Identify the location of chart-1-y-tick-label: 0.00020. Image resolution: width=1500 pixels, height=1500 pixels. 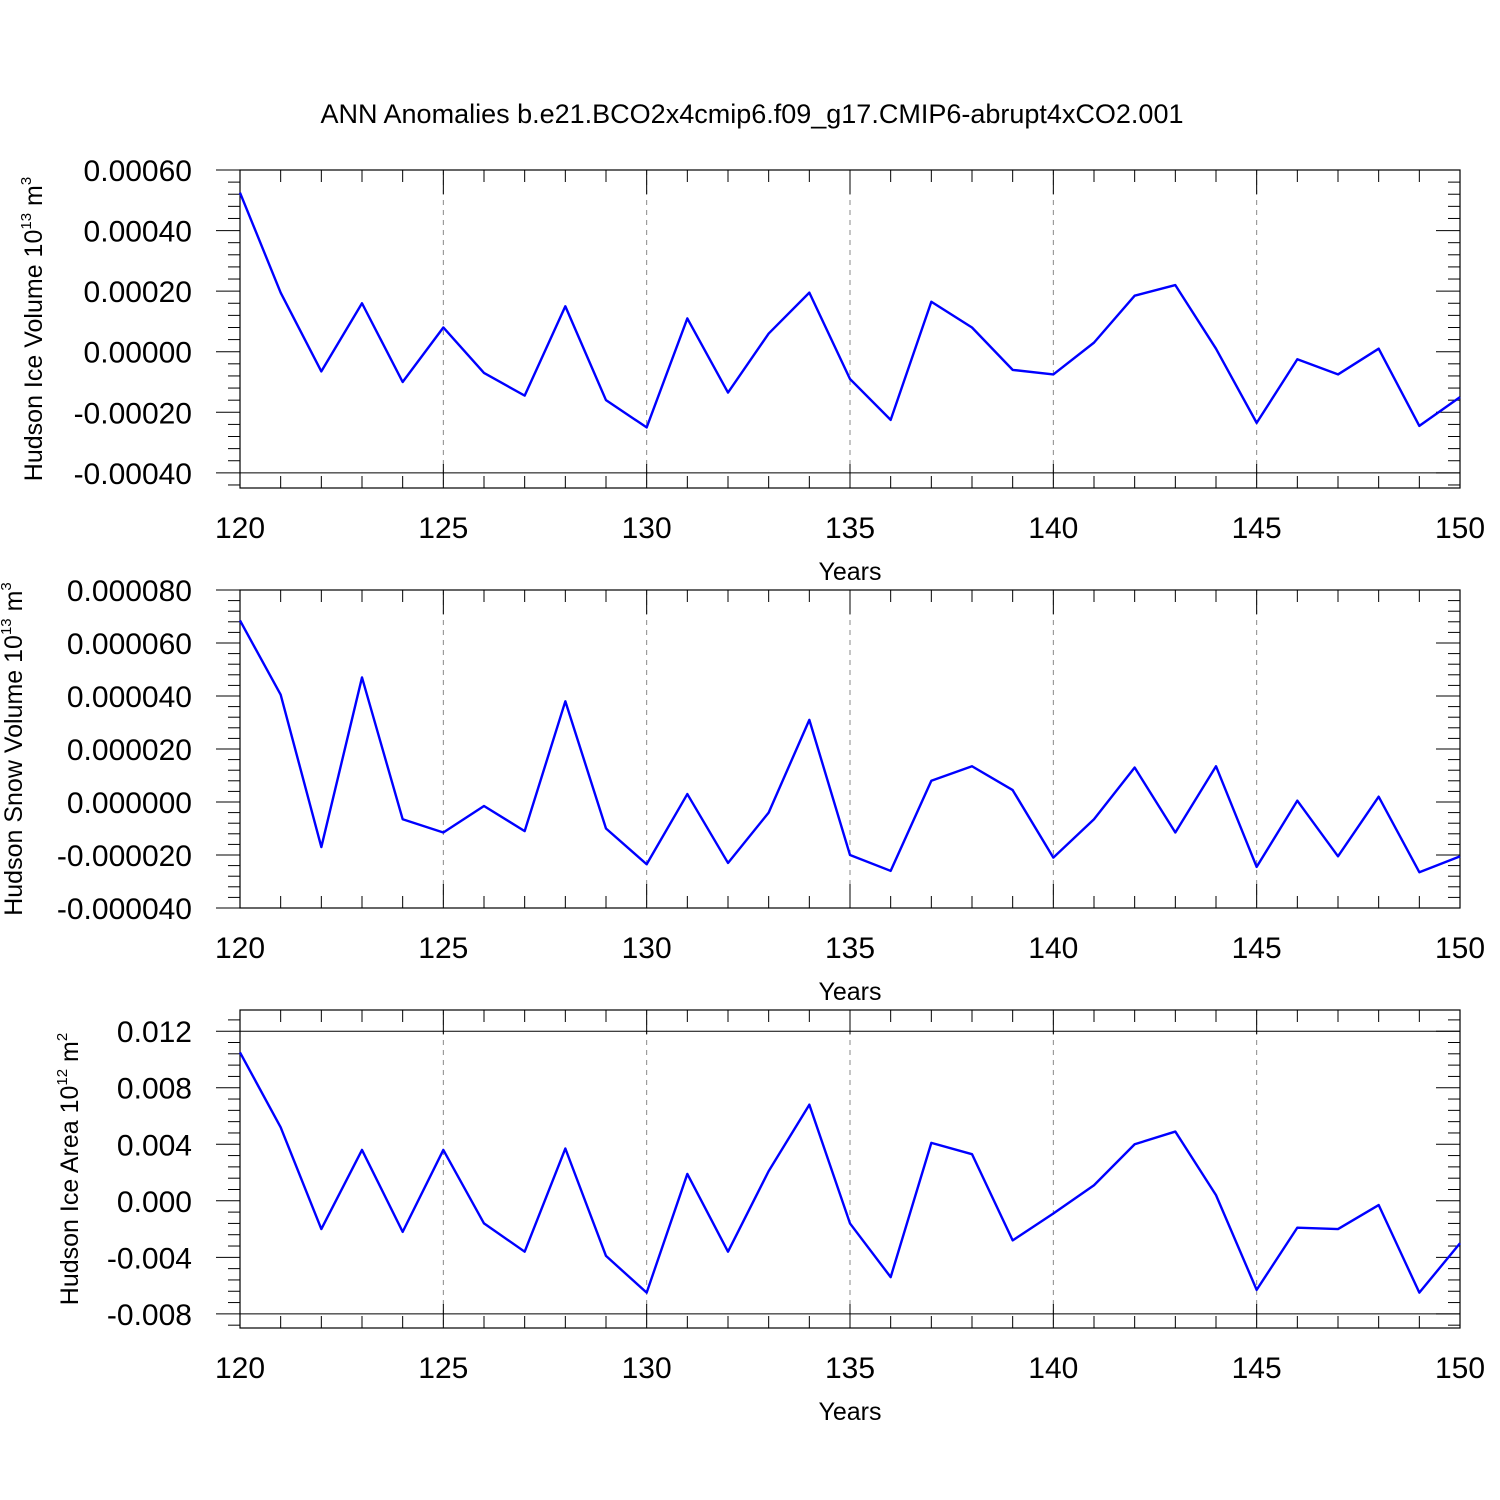
(138, 292).